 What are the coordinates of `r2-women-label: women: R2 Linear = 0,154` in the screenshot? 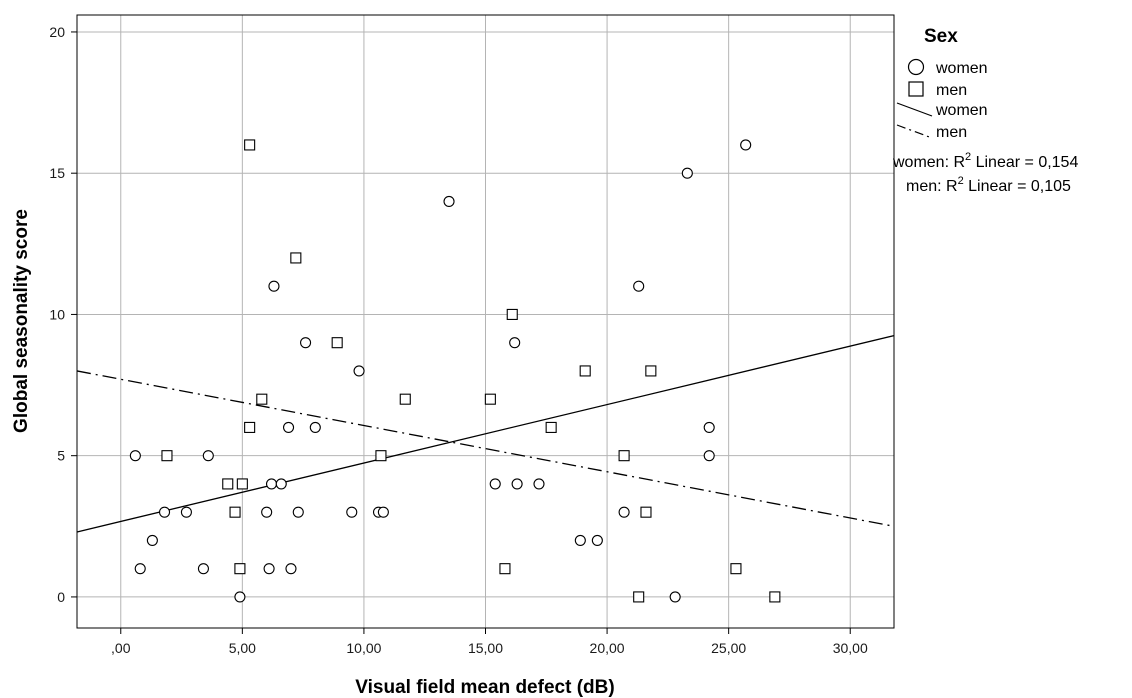 It's located at (985, 161).